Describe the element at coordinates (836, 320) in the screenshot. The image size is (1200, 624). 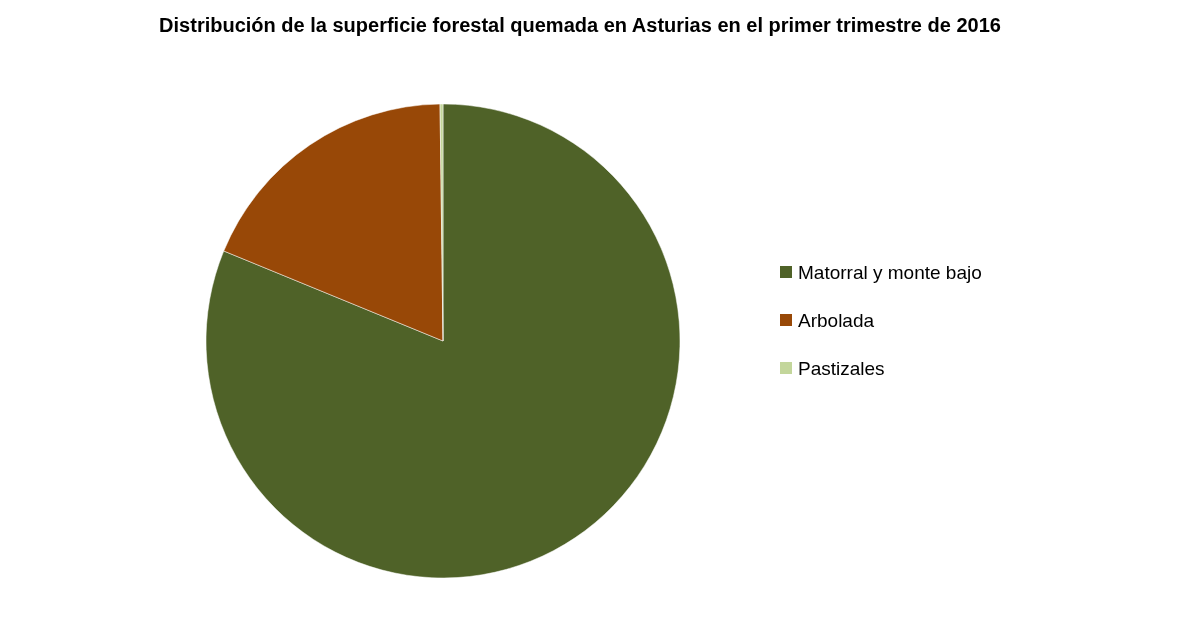
I see `legend-label: Arbolada` at that location.